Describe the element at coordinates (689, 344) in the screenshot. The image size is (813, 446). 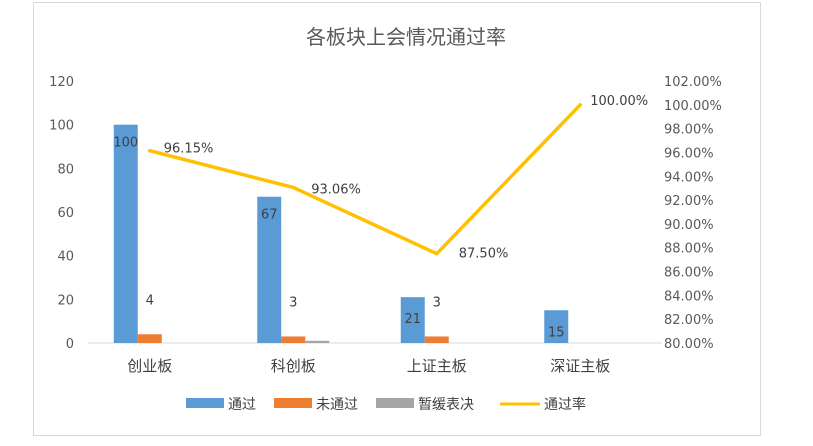
I see `y-right-tick-label: 80.00%` at that location.